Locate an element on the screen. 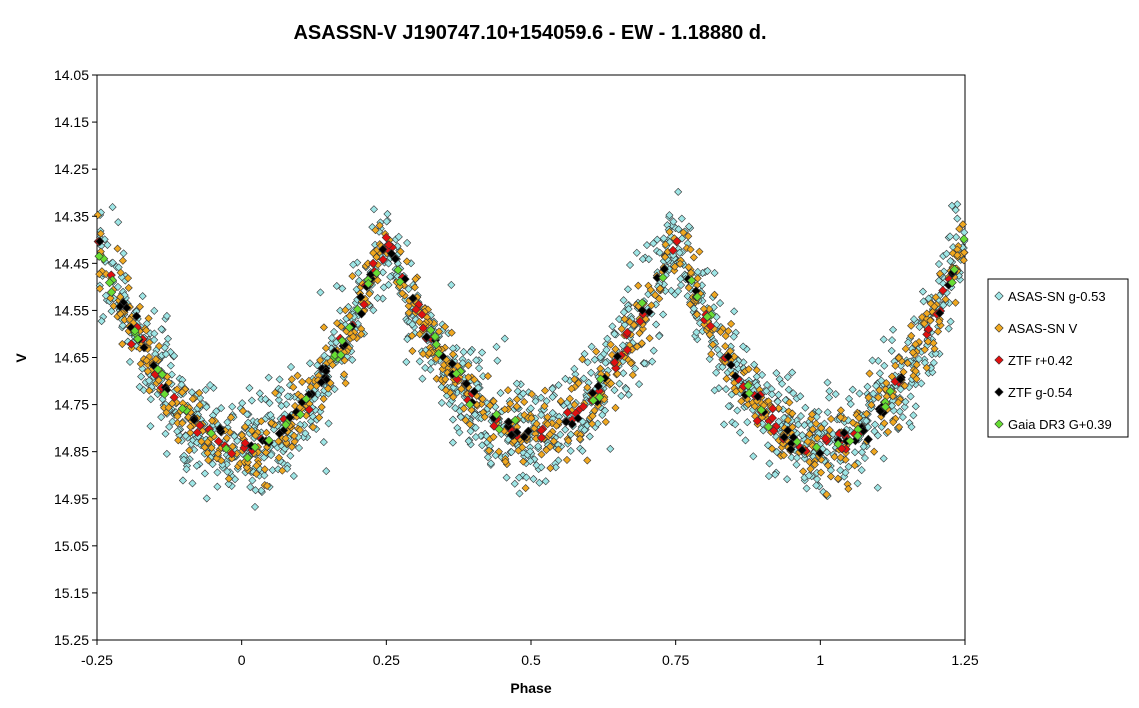  x-tick-label: 1 is located at coordinates (820, 660).